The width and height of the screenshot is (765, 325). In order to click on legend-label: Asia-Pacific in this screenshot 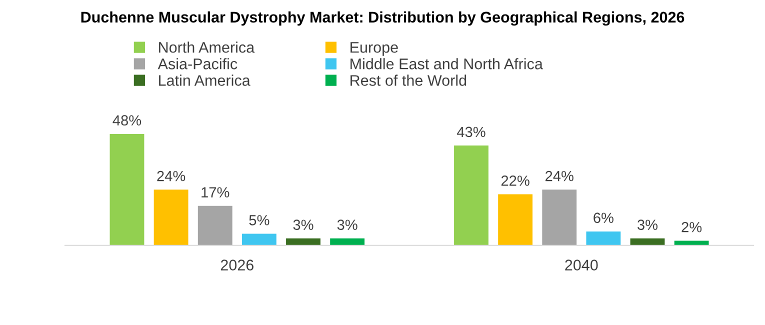, I will do `click(198, 64)`.